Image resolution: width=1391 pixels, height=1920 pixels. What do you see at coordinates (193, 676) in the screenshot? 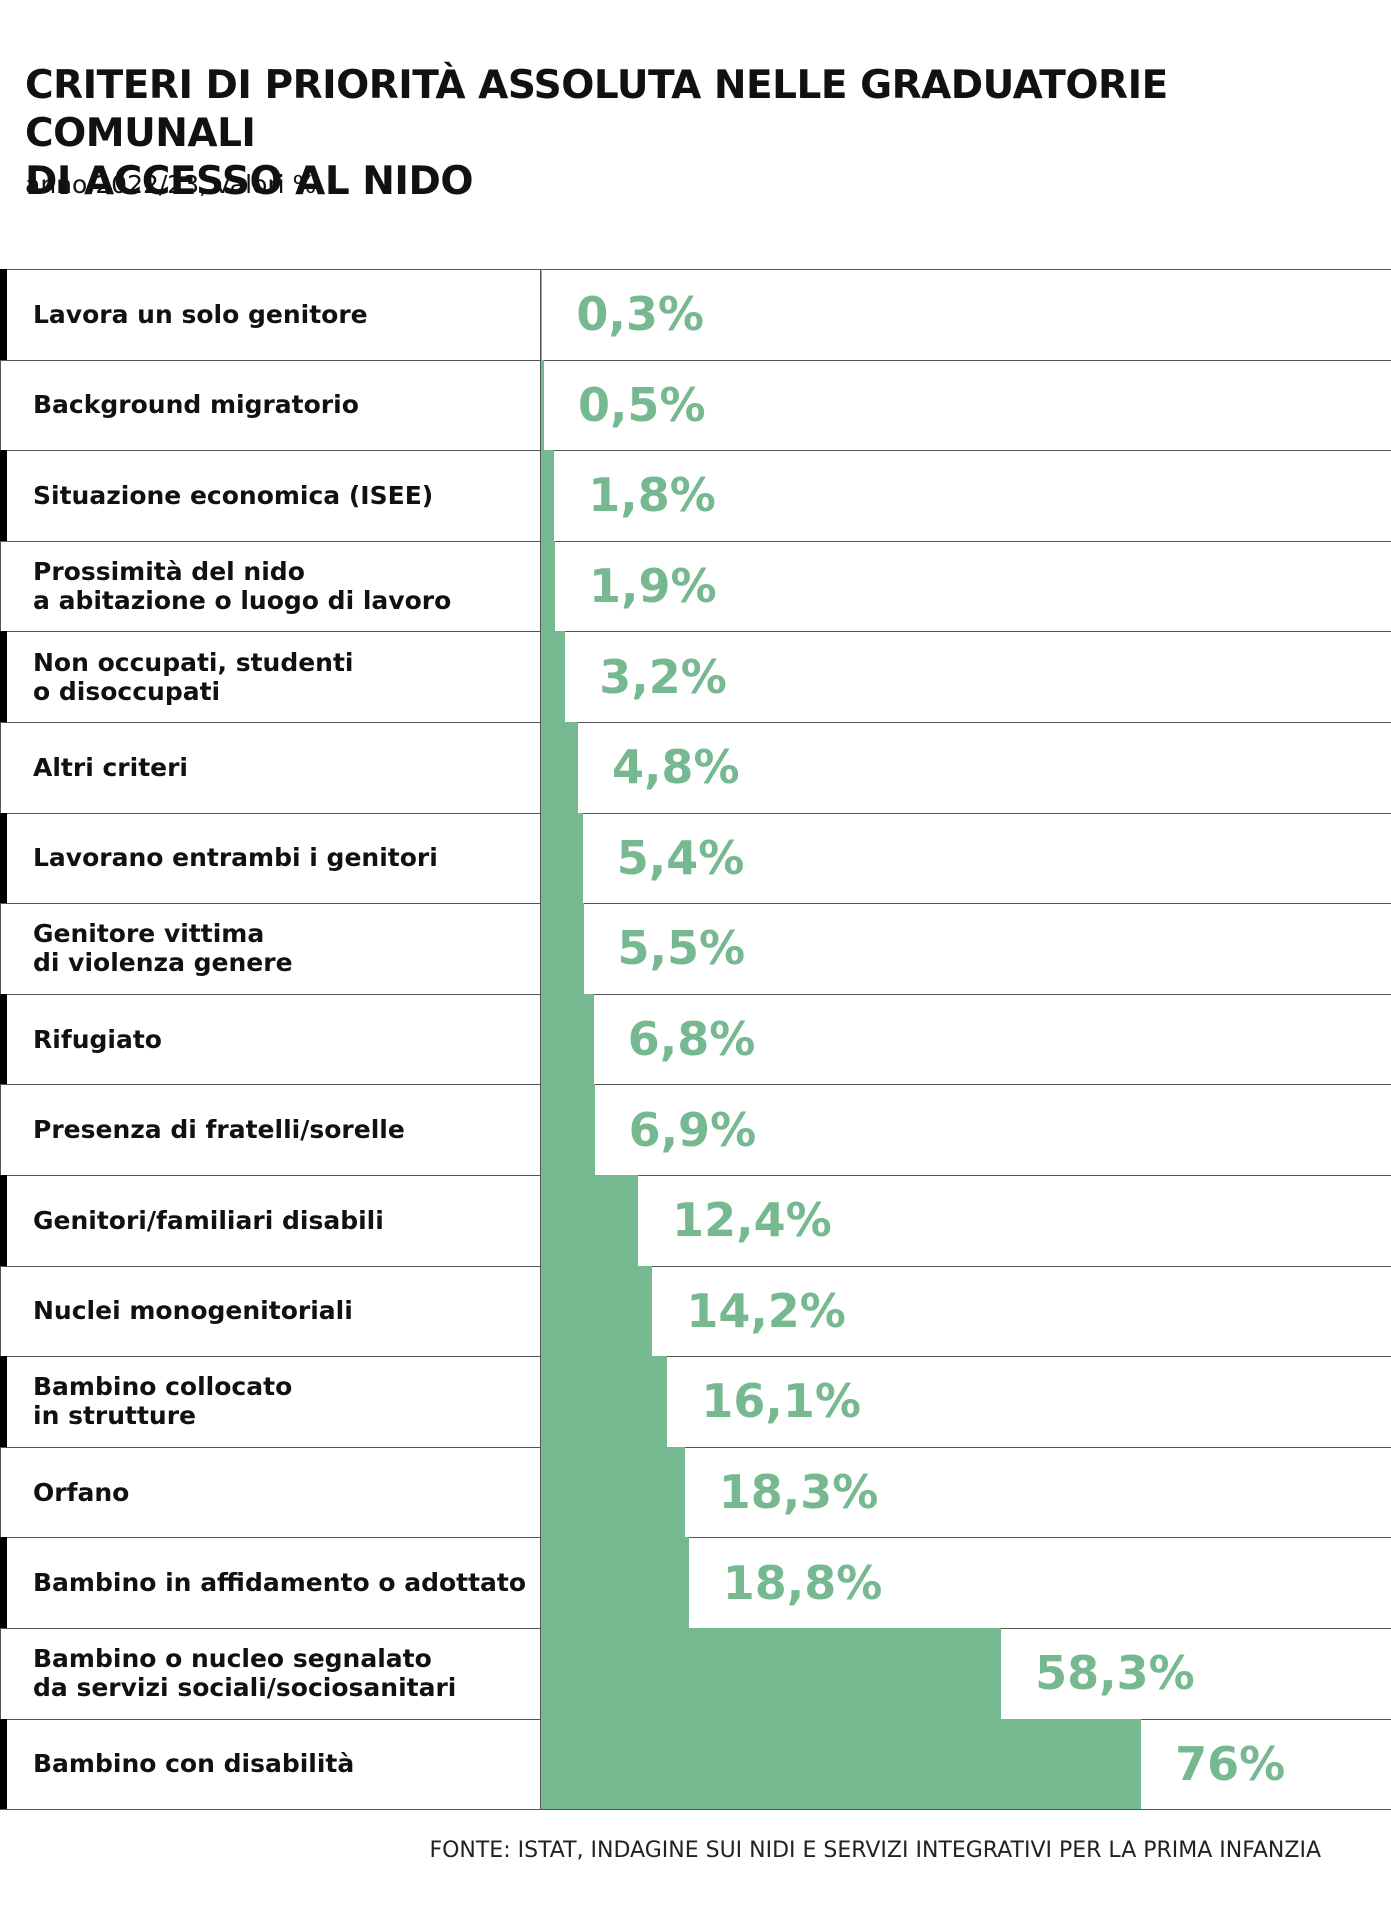
I see `row-label: Non occupati, studenti o disoccupati` at bounding box center [193, 676].